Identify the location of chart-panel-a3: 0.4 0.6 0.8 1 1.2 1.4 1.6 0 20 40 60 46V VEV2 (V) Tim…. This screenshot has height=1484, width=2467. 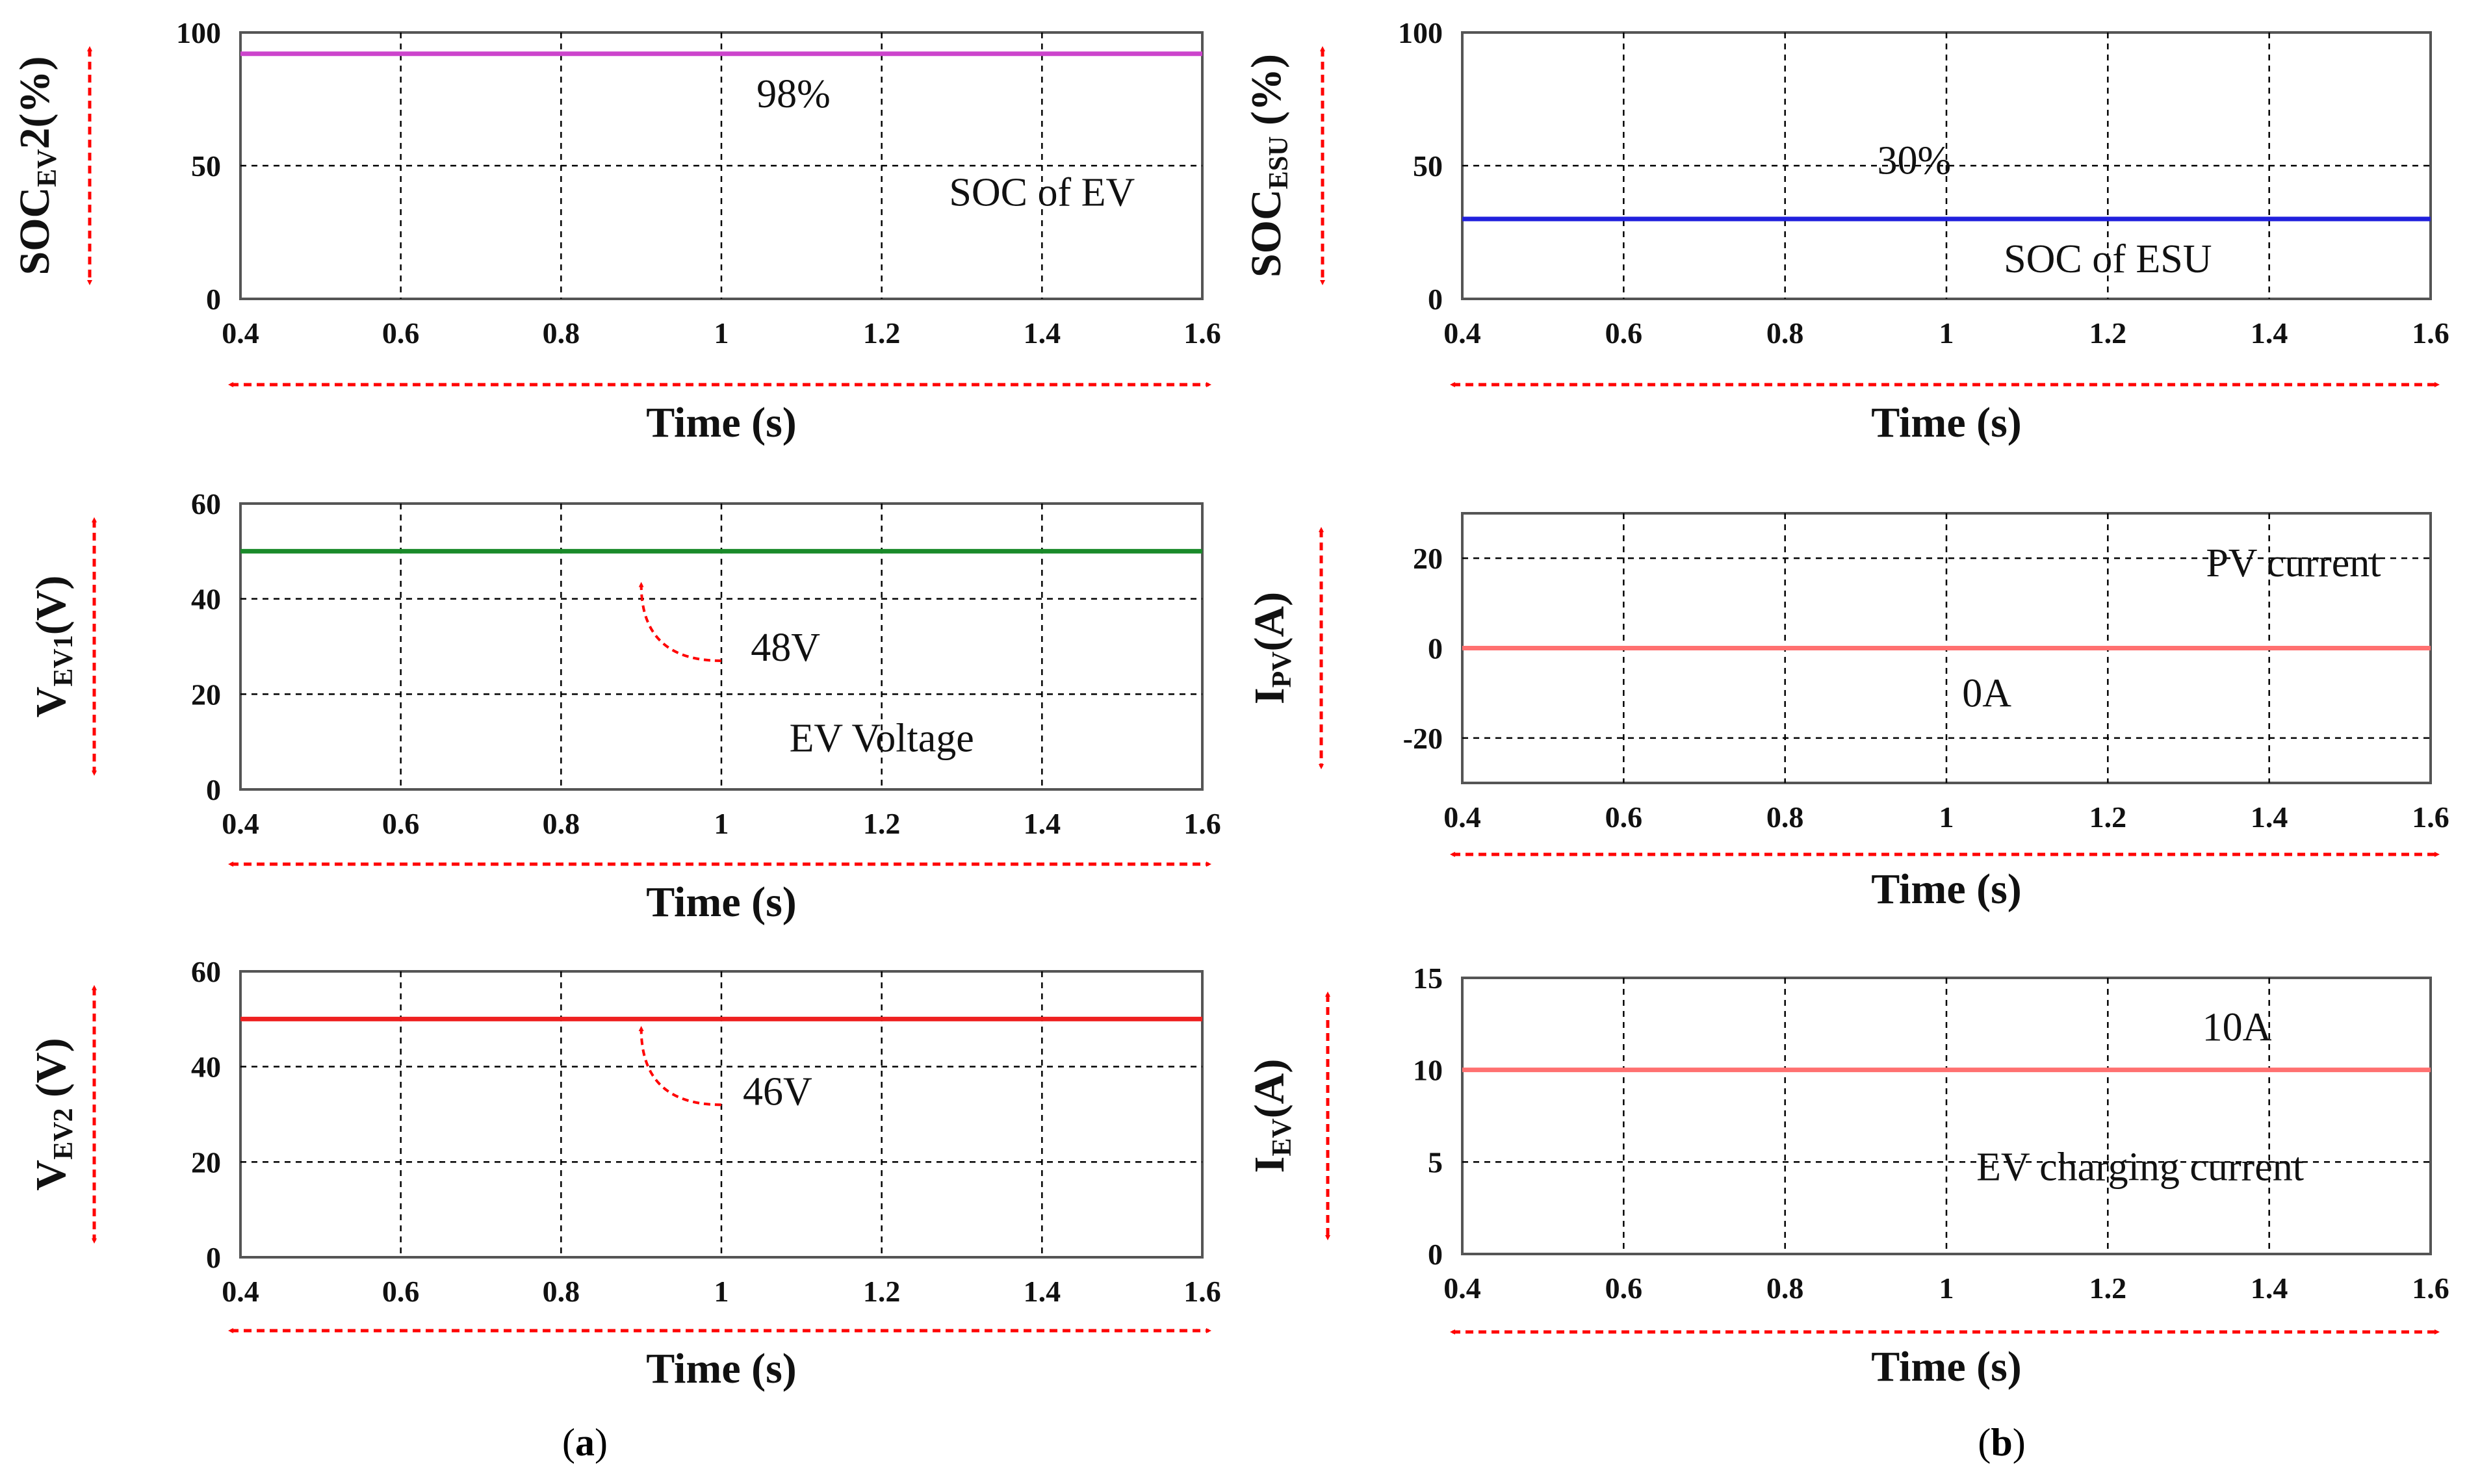
(624, 1173).